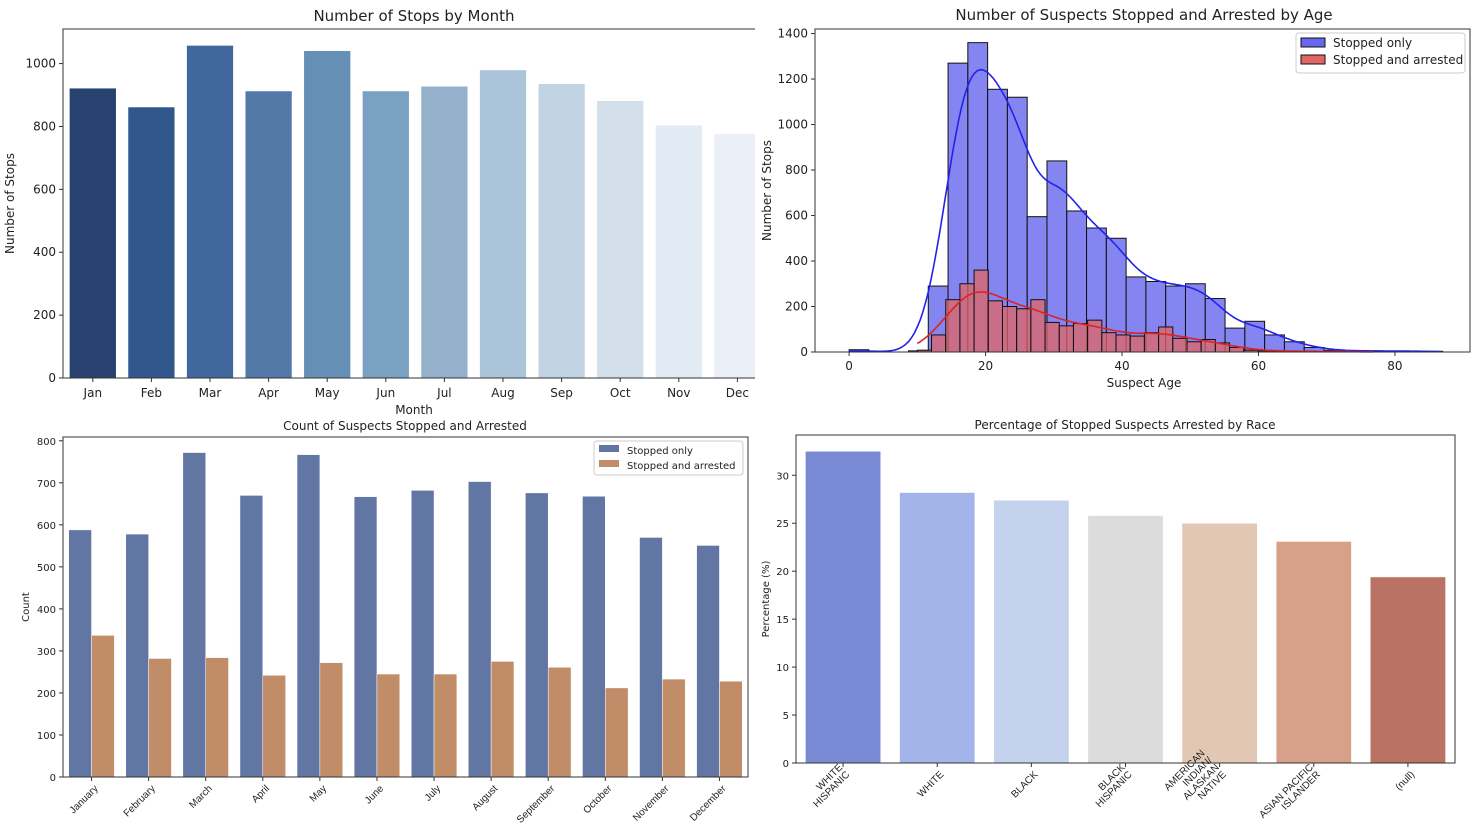 The height and width of the screenshot is (832, 1480). Describe the element at coordinates (617, 732) in the screenshot. I see `bar-october-arrested` at that location.